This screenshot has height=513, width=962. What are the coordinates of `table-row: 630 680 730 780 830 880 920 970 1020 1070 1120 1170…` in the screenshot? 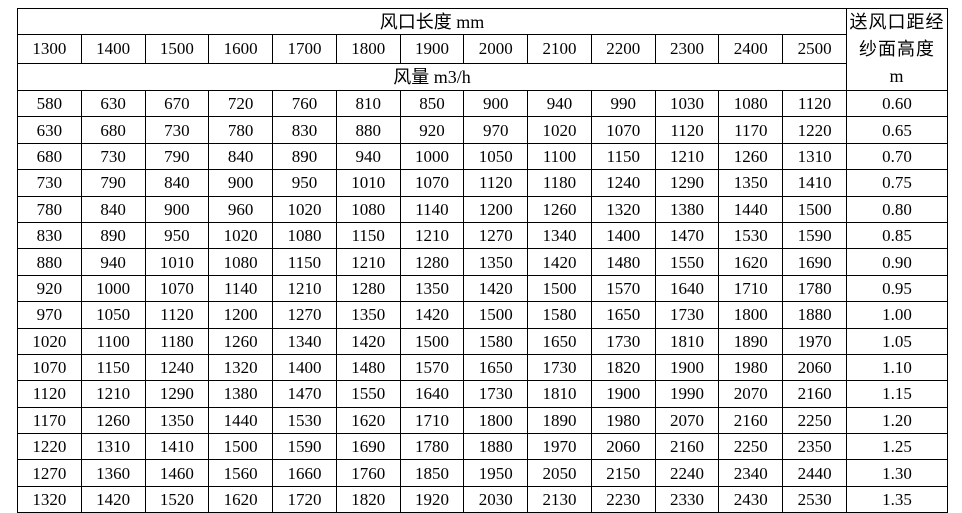 It's located at (482, 130).